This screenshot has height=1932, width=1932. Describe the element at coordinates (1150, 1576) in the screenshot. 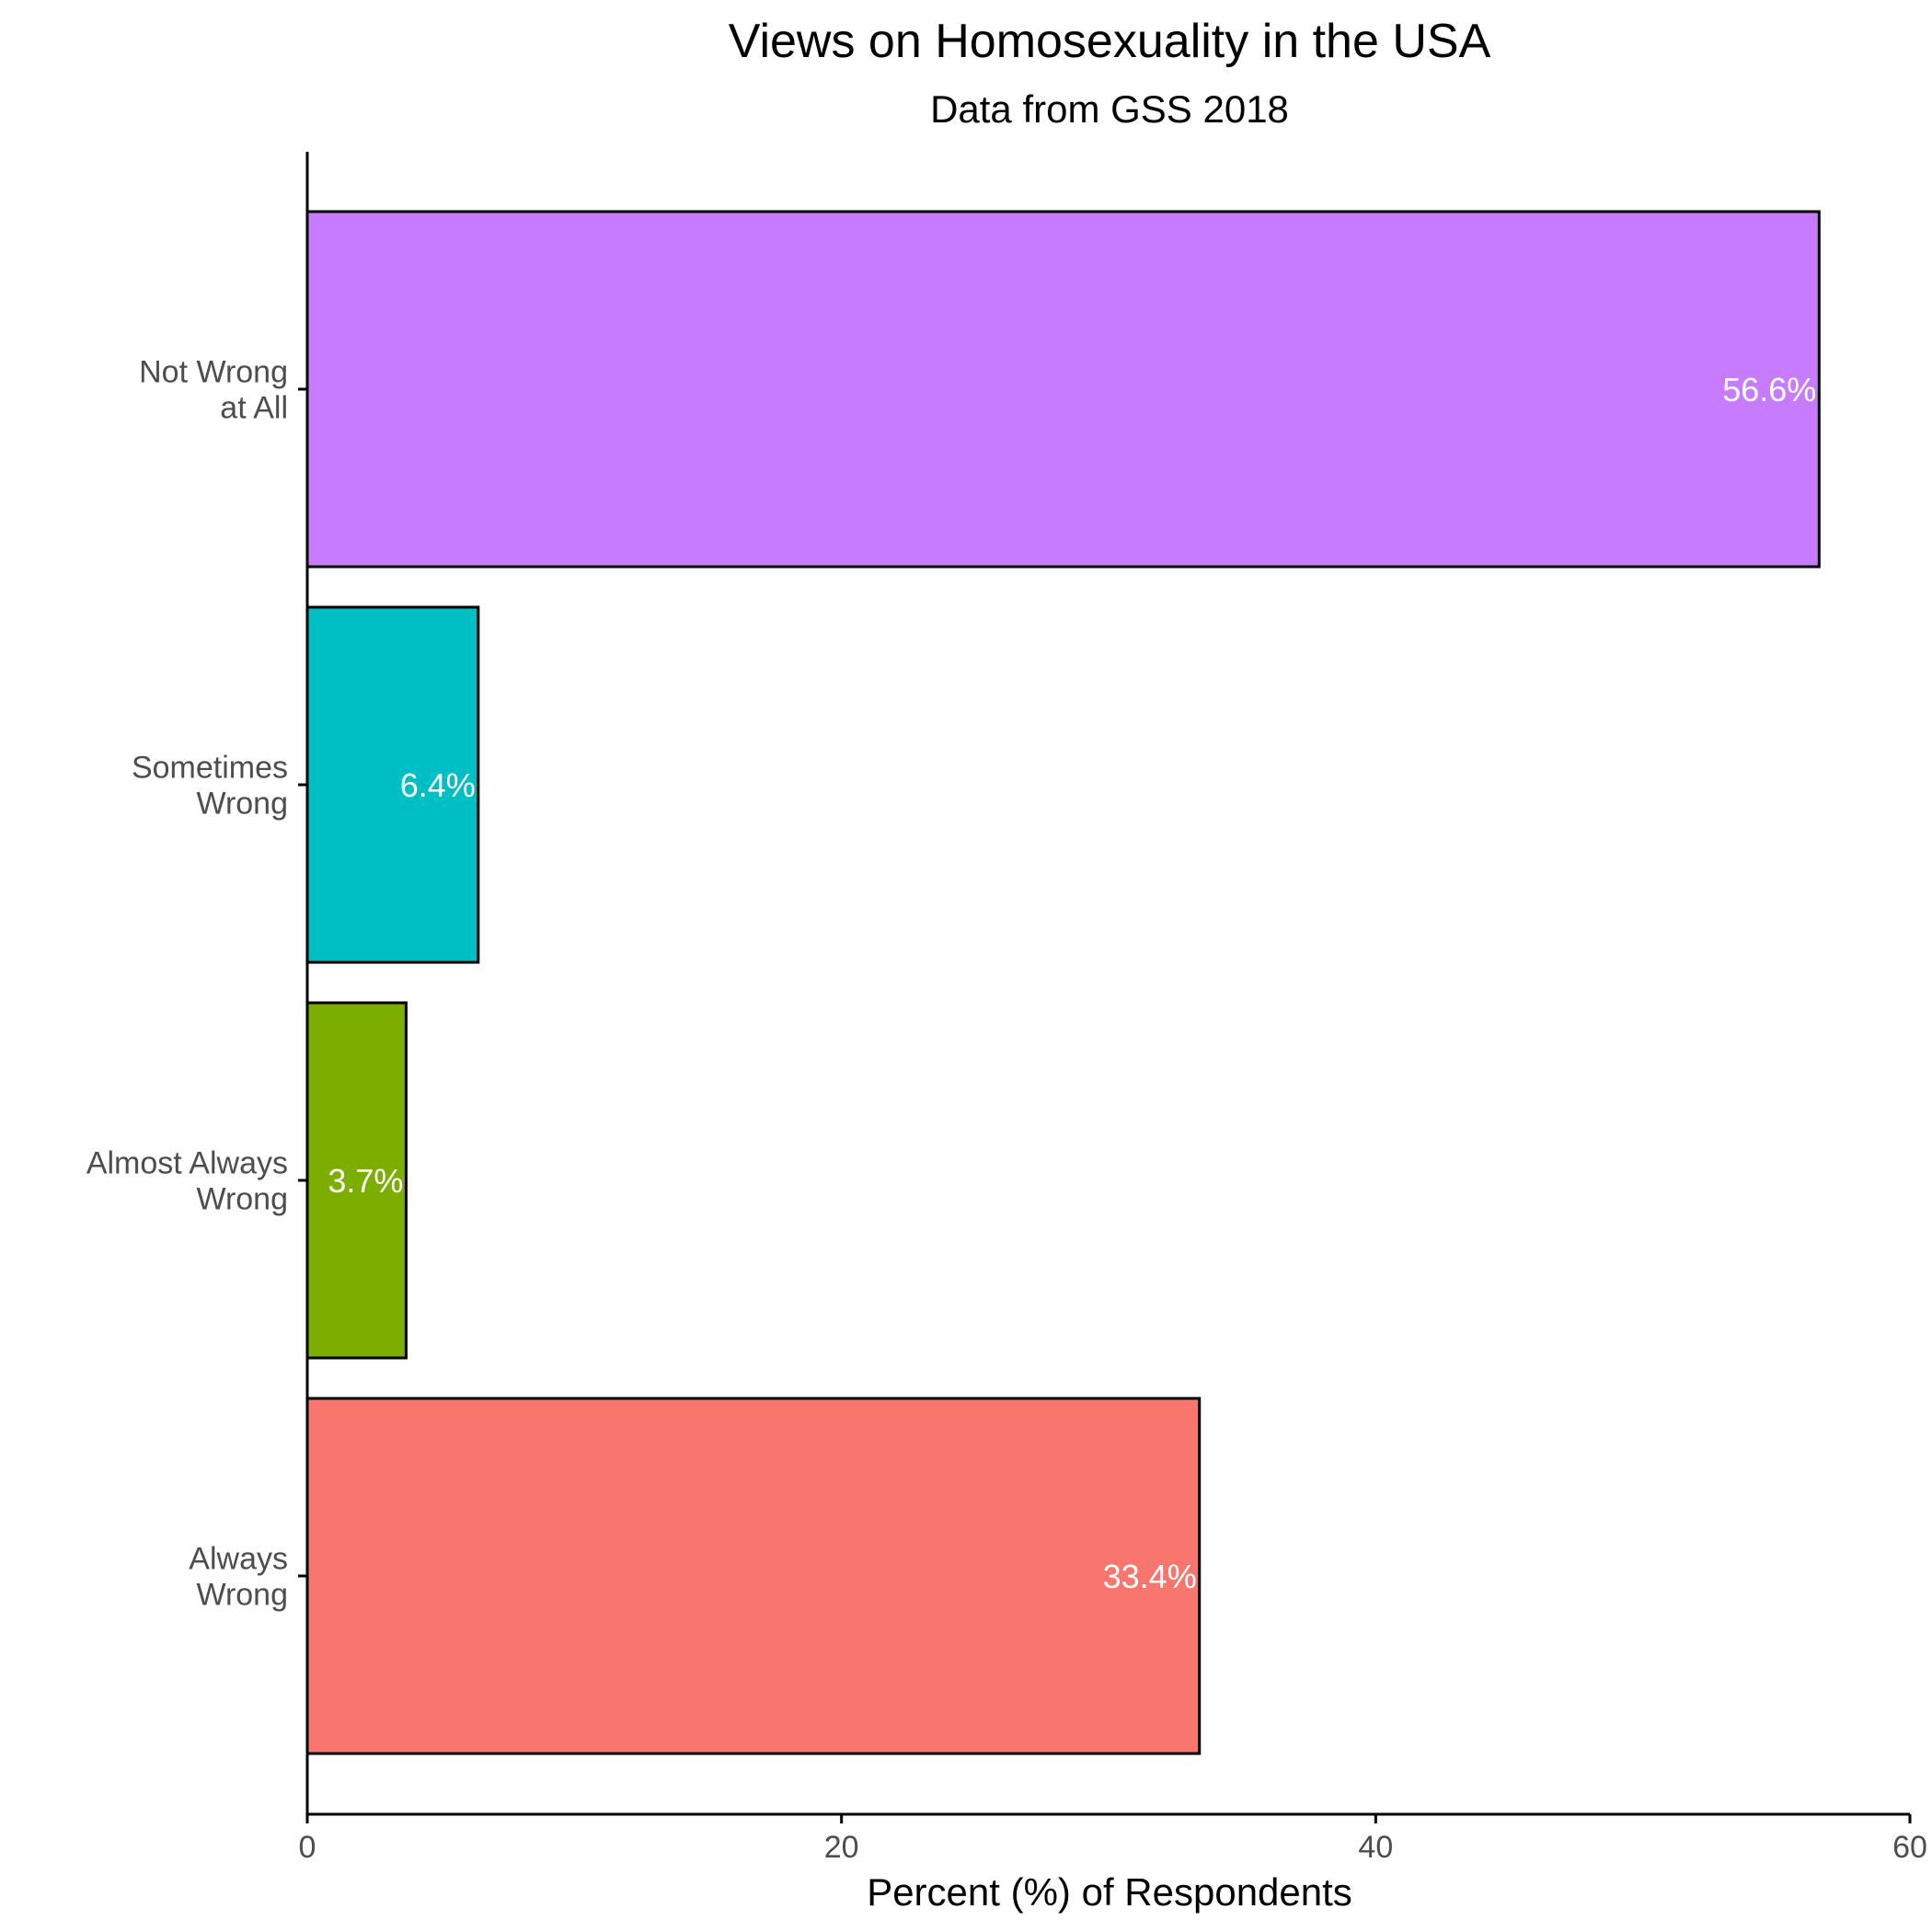

I see `bar-value-label: 33.4%` at that location.